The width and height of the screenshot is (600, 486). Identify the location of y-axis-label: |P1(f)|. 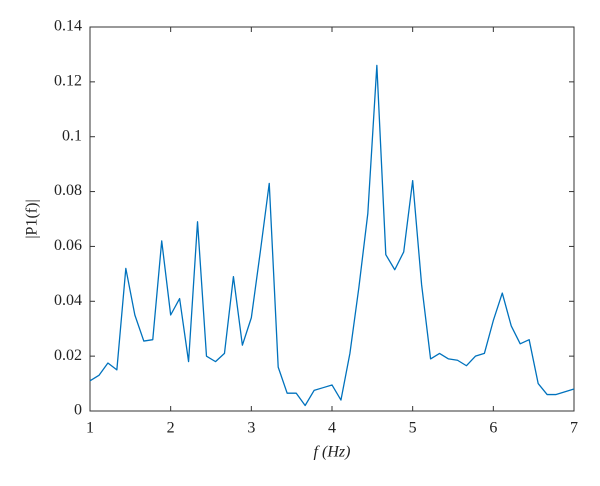
(32, 218).